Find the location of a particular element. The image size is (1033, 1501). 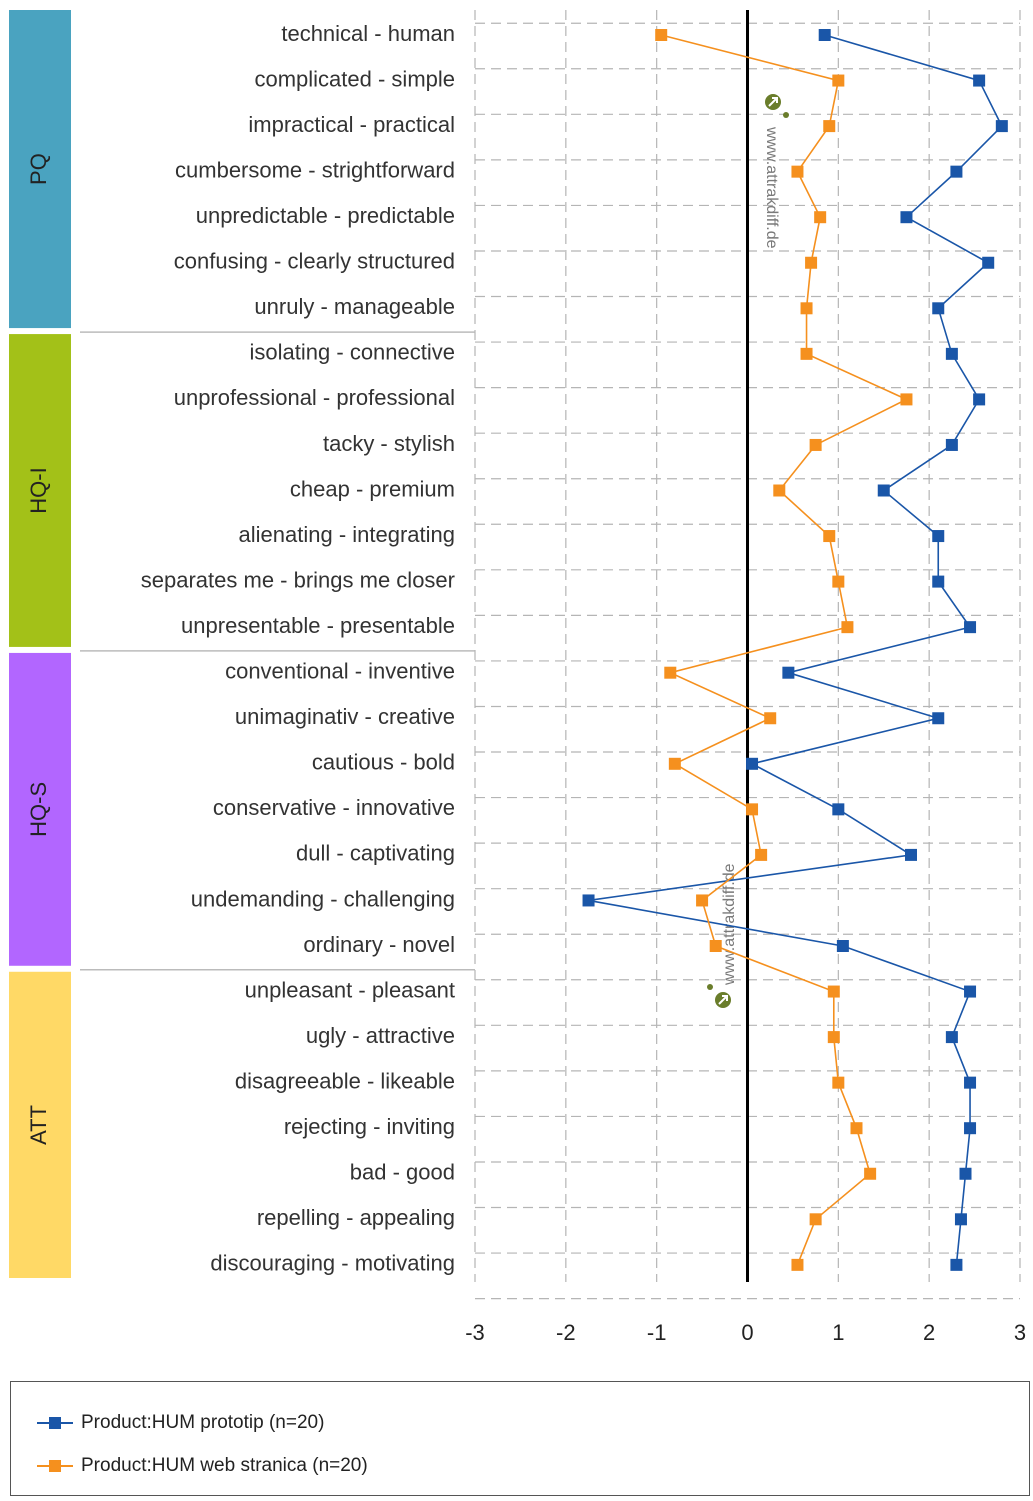

x-tick-label: 0 is located at coordinates (747, 1332).